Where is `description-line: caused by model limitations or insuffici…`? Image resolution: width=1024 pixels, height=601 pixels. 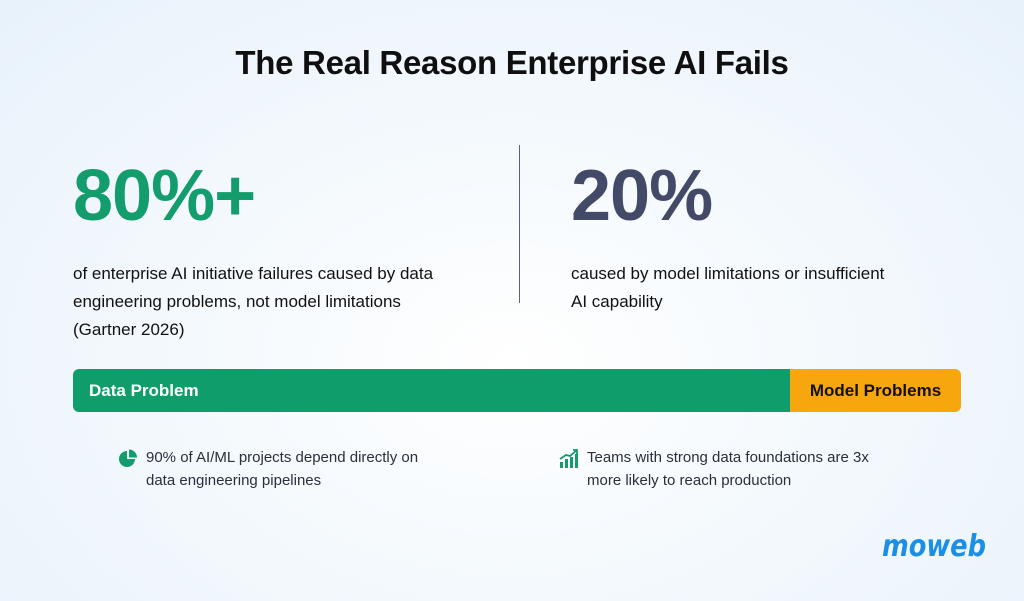 description-line: caused by model limitations or insuffici… is located at coordinates (728, 273).